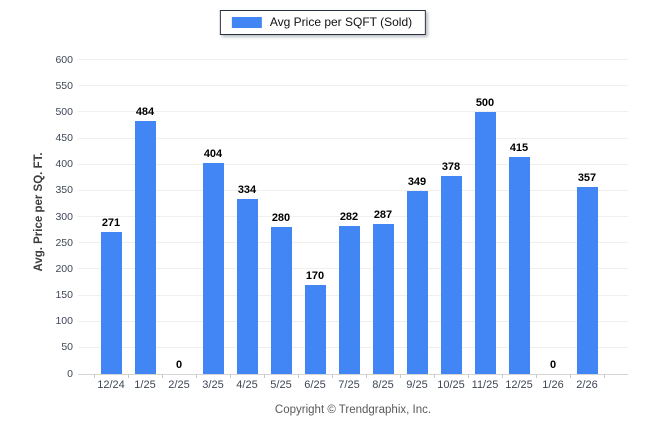  I want to click on bar-value-label: 378, so click(451, 167).